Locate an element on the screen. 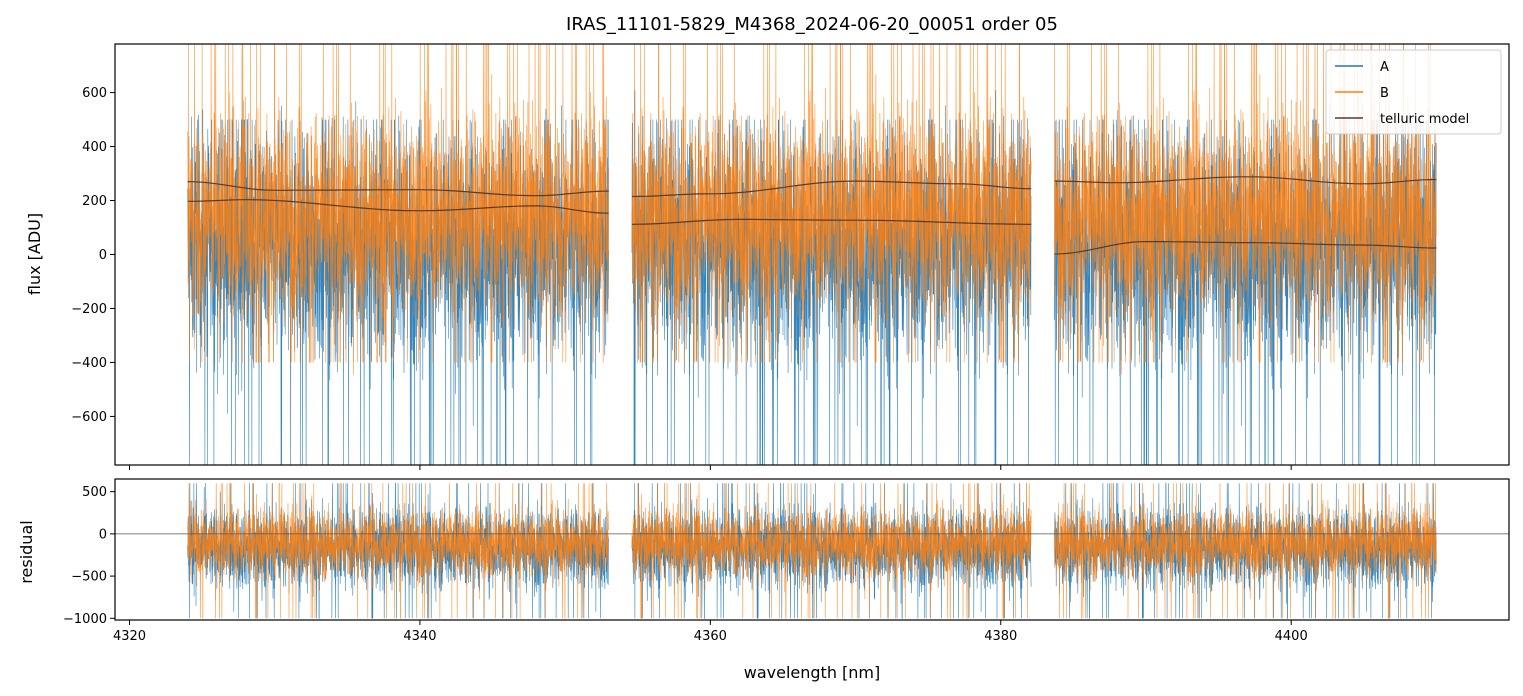 The width and height of the screenshot is (1523, 696). residual-y-ticks: −1000 −500 0 500 is located at coordinates (89, 556).